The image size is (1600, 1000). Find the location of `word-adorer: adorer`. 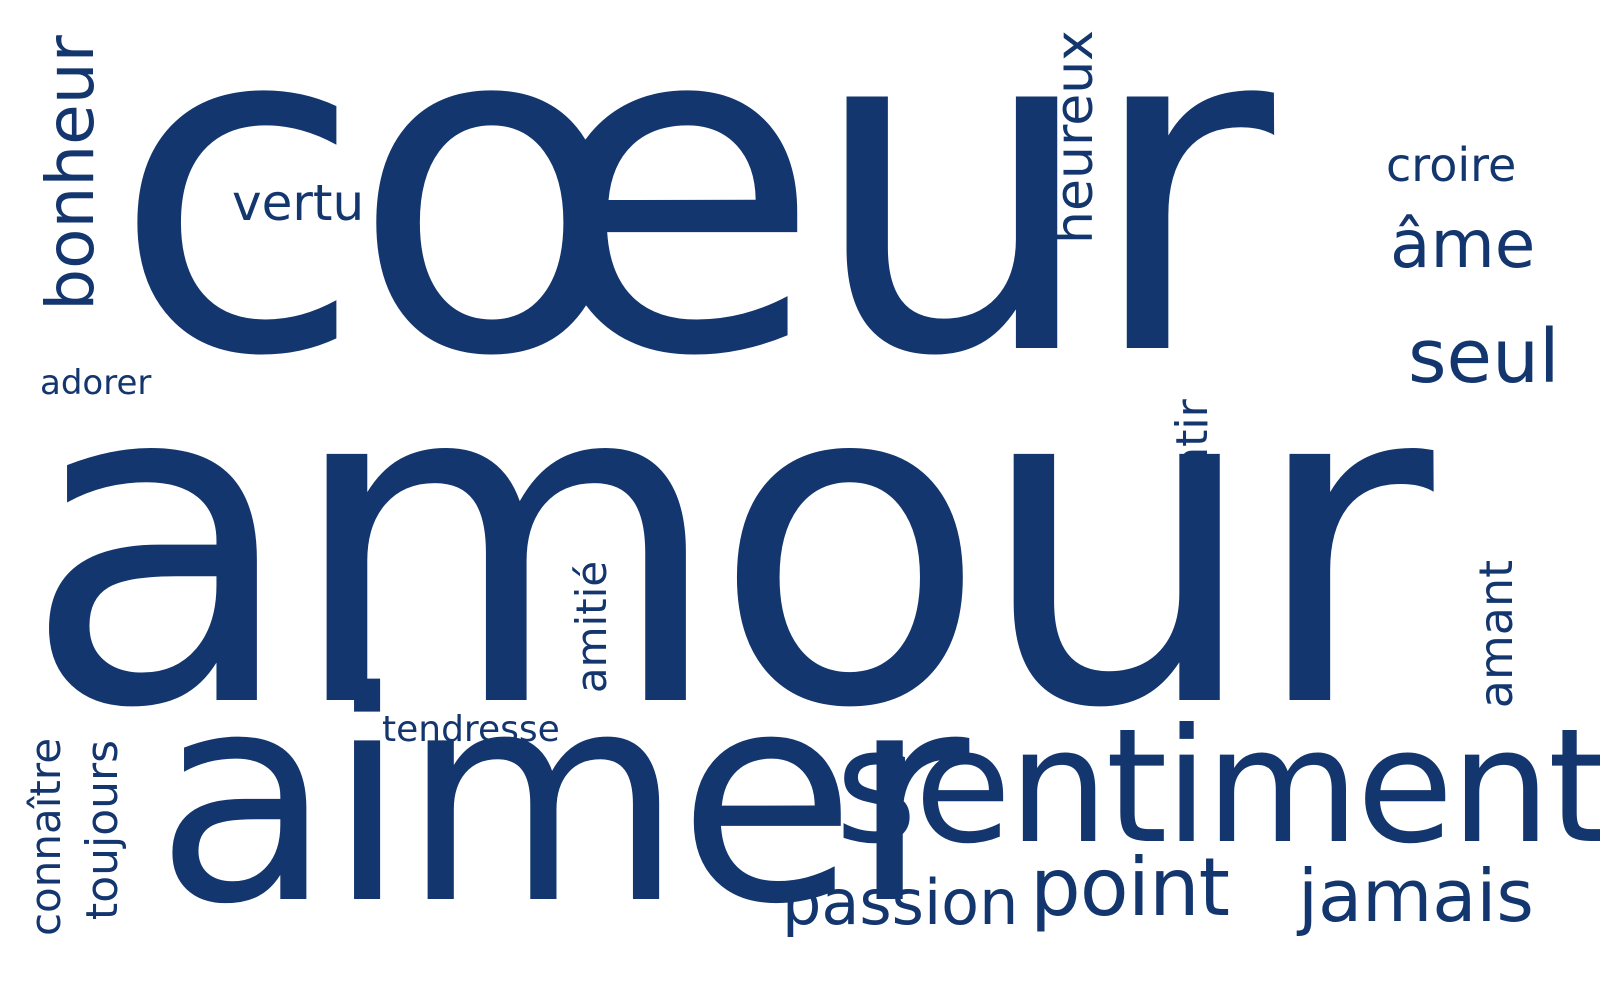

word-adorer: adorer is located at coordinates (96, 383).